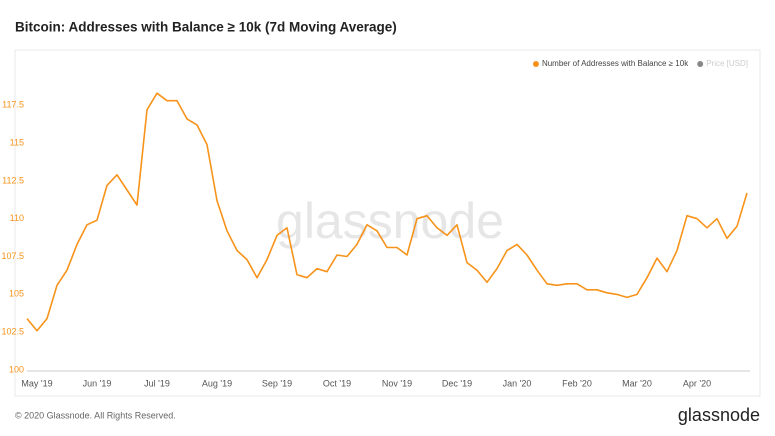  Describe the element at coordinates (157, 383) in the screenshot. I see `x-tick-label: Jul '19` at that location.